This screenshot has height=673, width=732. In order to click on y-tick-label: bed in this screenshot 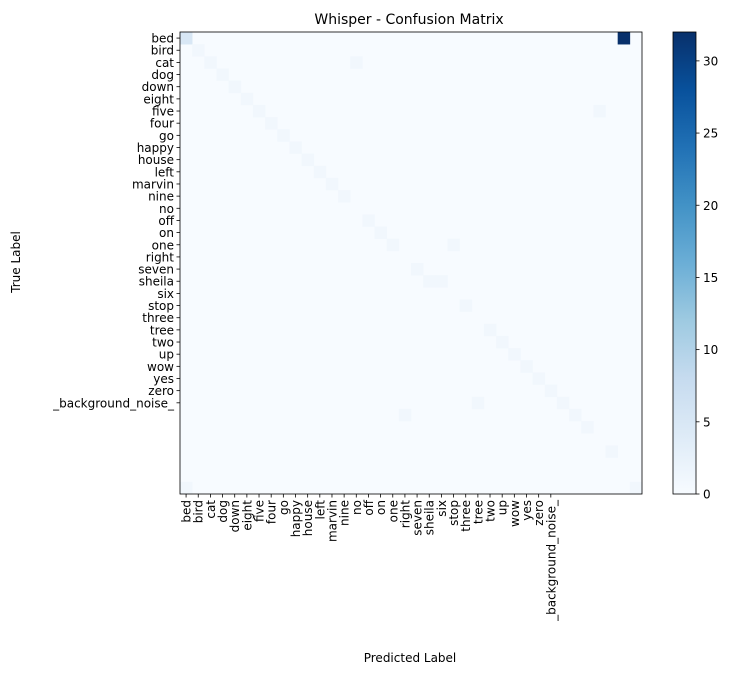, I will do `click(162, 39)`.